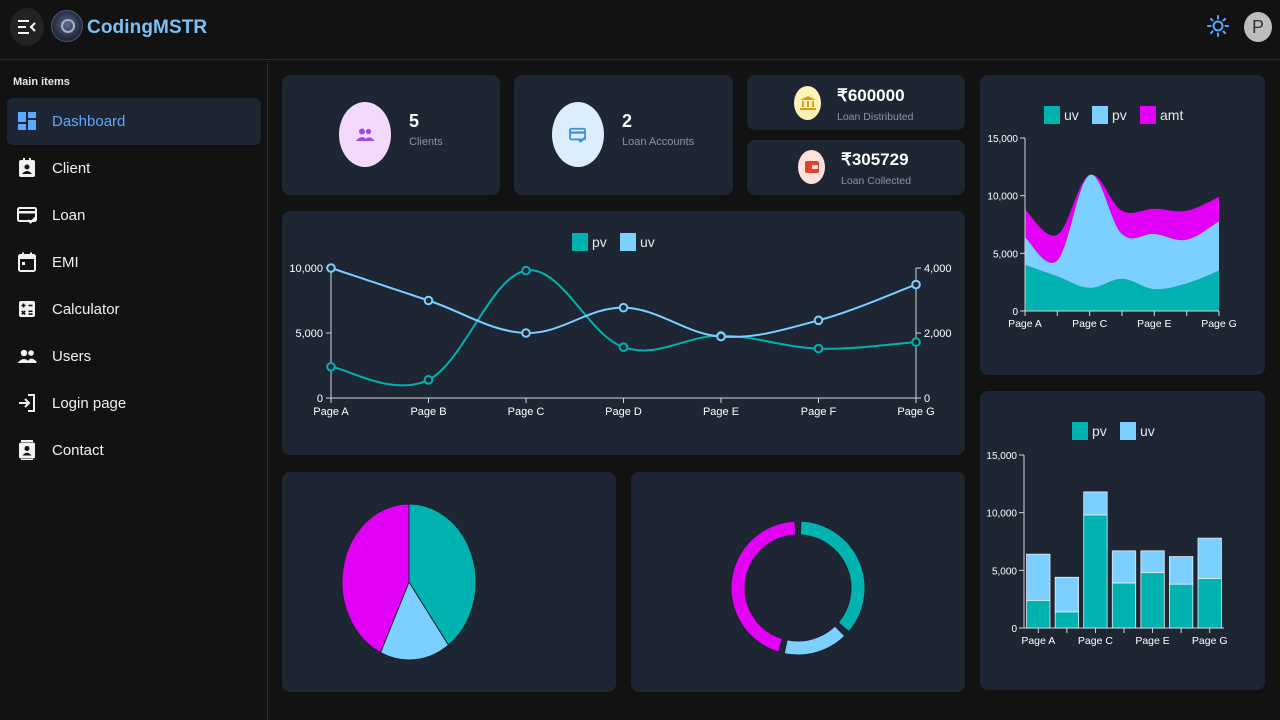 This screenshot has width=1280, height=720. What do you see at coordinates (27, 403) in the screenshot?
I see `login-icon` at bounding box center [27, 403].